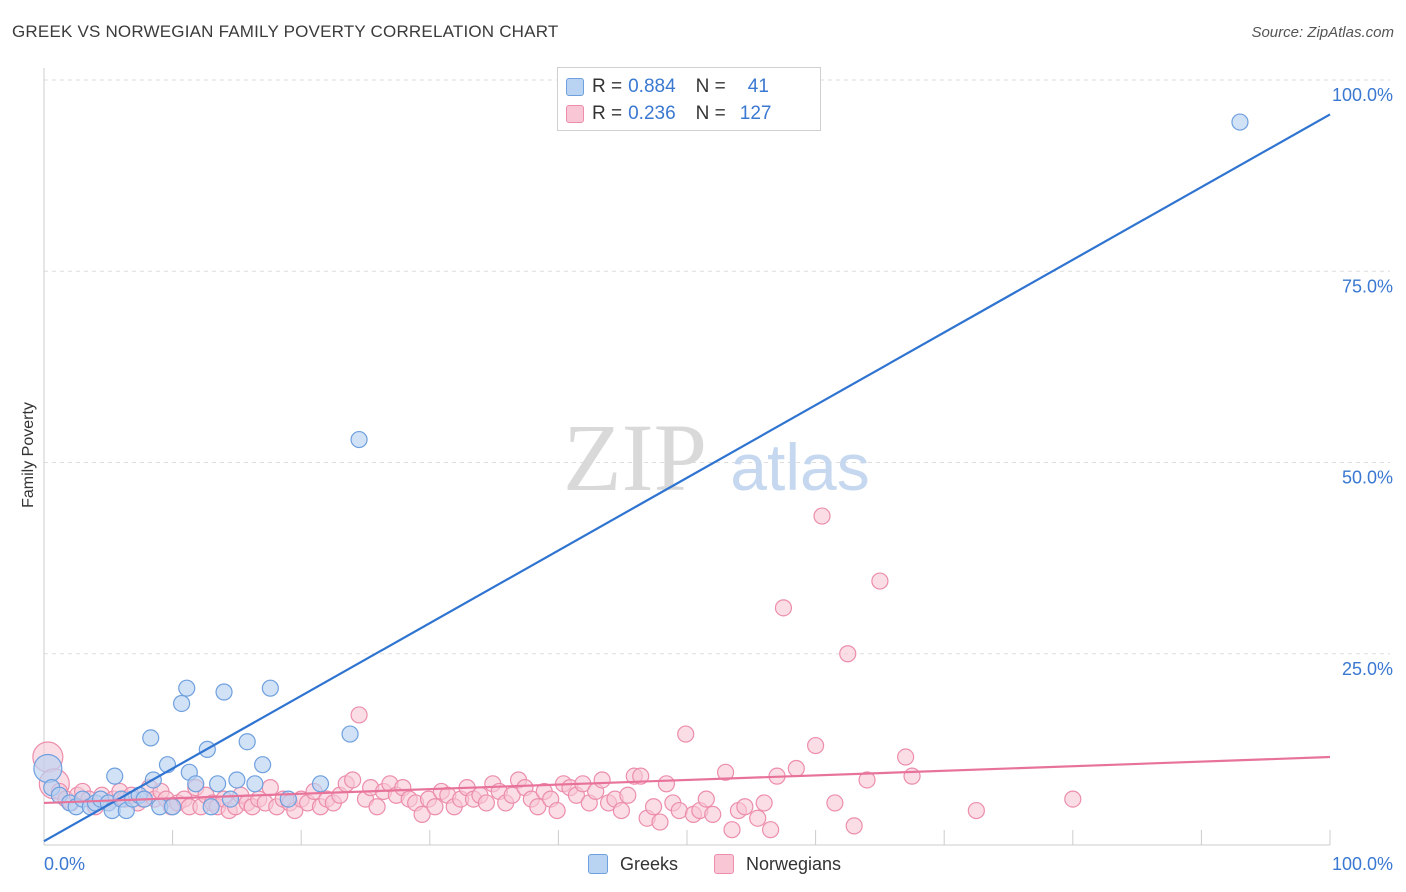 The width and height of the screenshot is (1406, 892). I want to click on x-tick-label-0: 0.0%, so click(64, 864).